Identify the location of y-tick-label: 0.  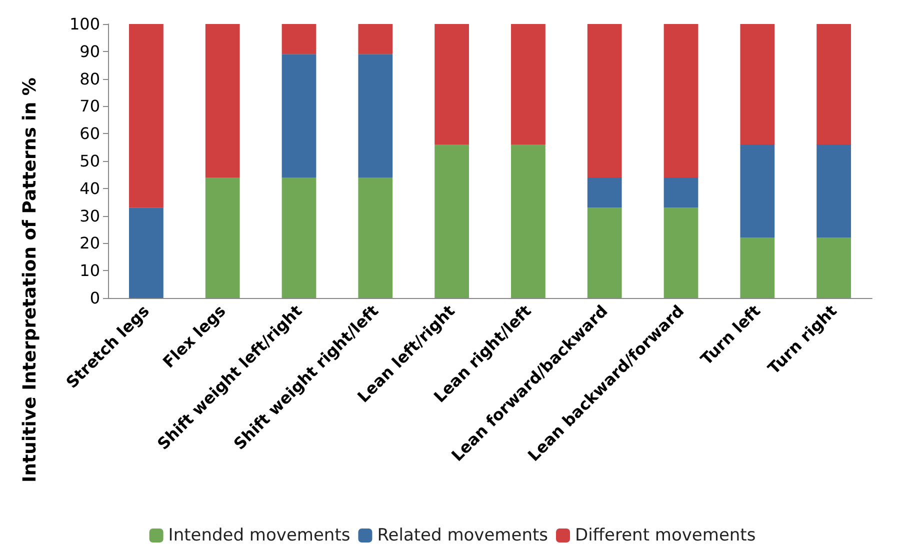
(95, 298).